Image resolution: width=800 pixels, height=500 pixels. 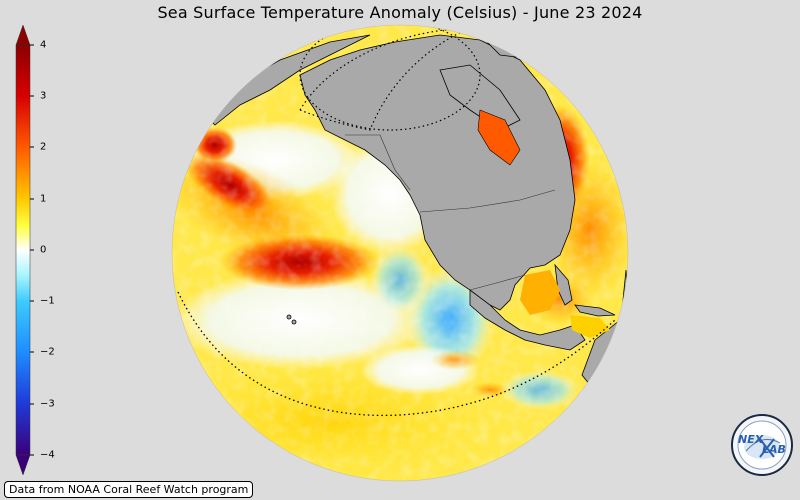 I want to click on colorbar, so click(x=24, y=250).